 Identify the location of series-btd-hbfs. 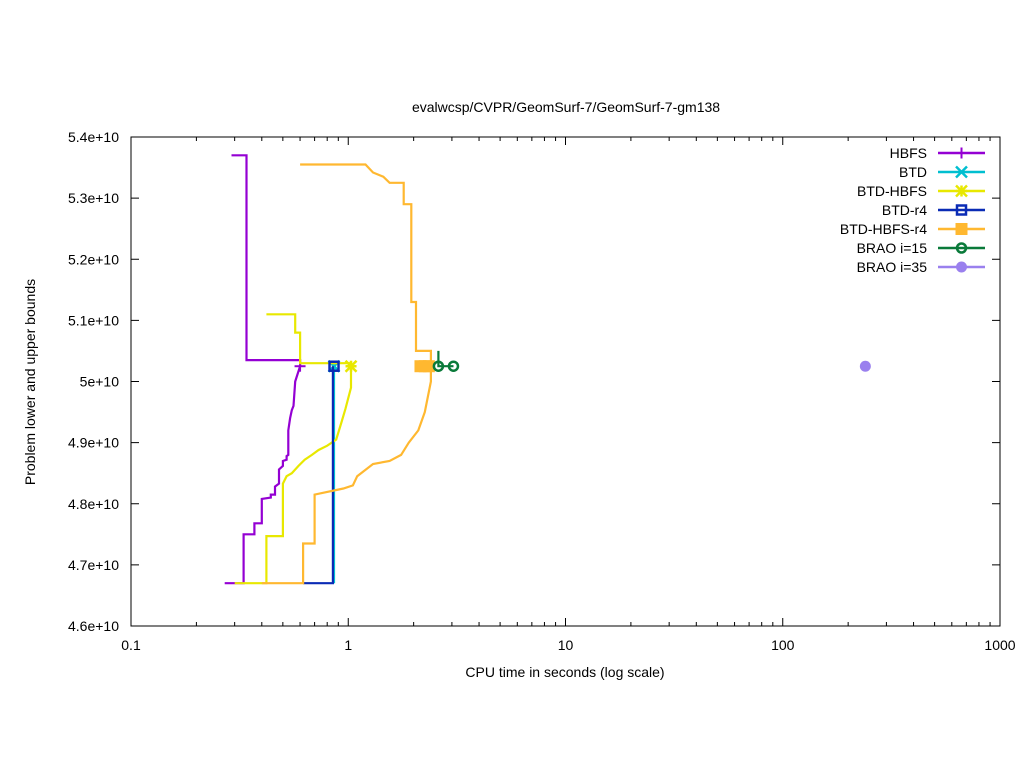
(296, 449).